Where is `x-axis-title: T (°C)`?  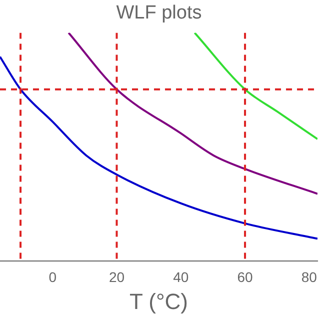
x-axis-title: T (°C) is located at coordinates (159, 301).